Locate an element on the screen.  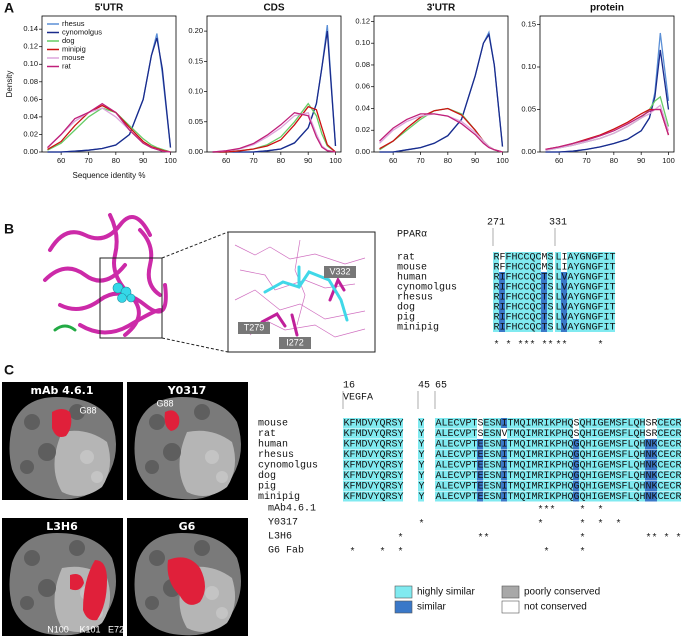
sequence: LIAYGNGFIT is located at coordinates (586, 268).